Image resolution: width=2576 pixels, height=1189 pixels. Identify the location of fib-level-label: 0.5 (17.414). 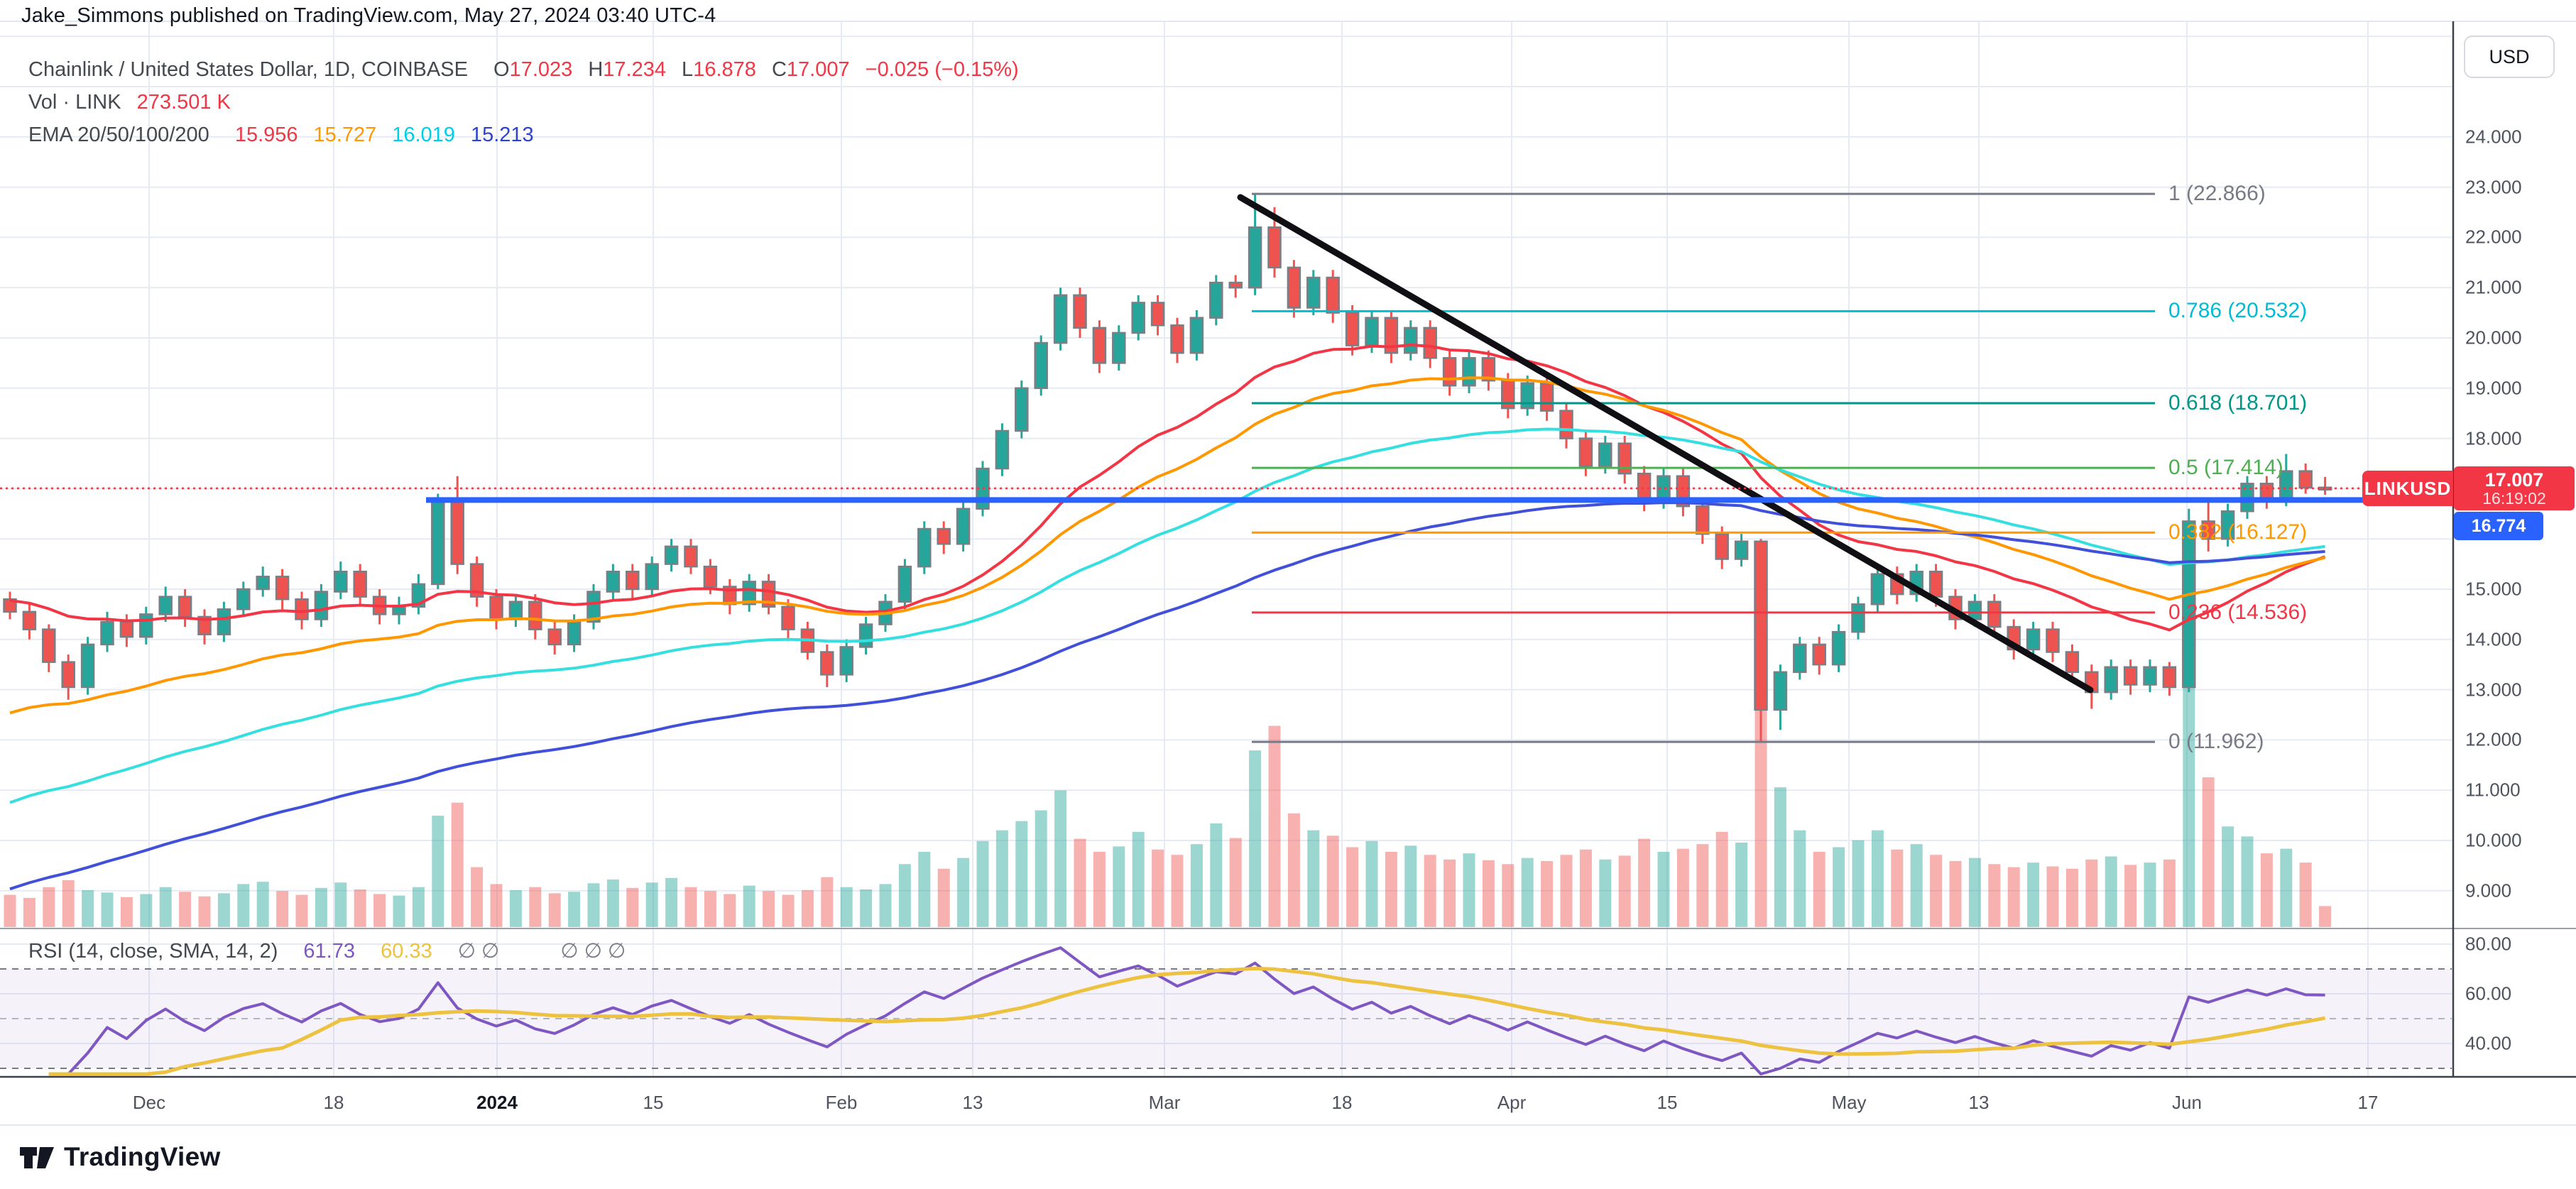
(2225, 468).